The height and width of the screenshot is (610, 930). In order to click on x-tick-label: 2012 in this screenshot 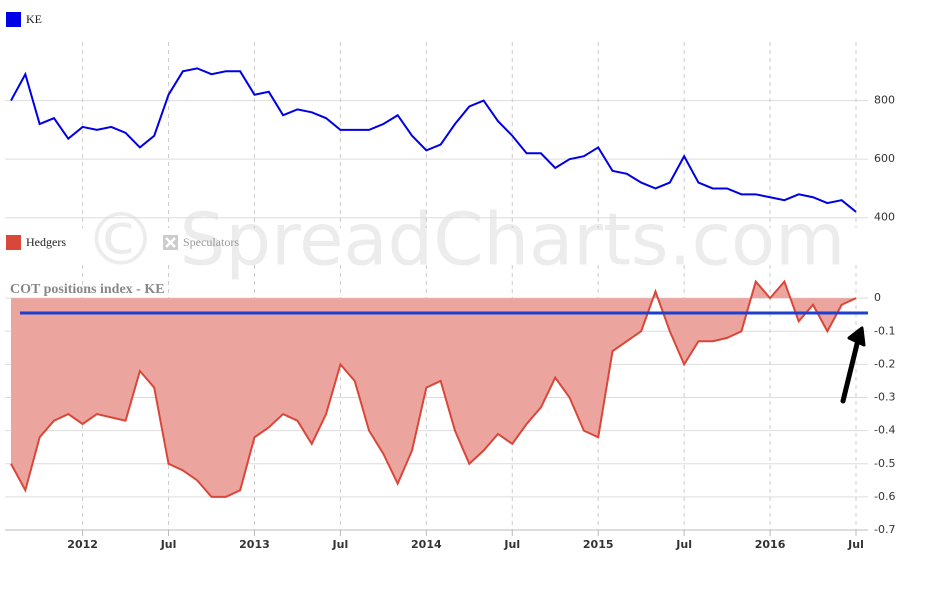, I will do `click(82, 544)`.